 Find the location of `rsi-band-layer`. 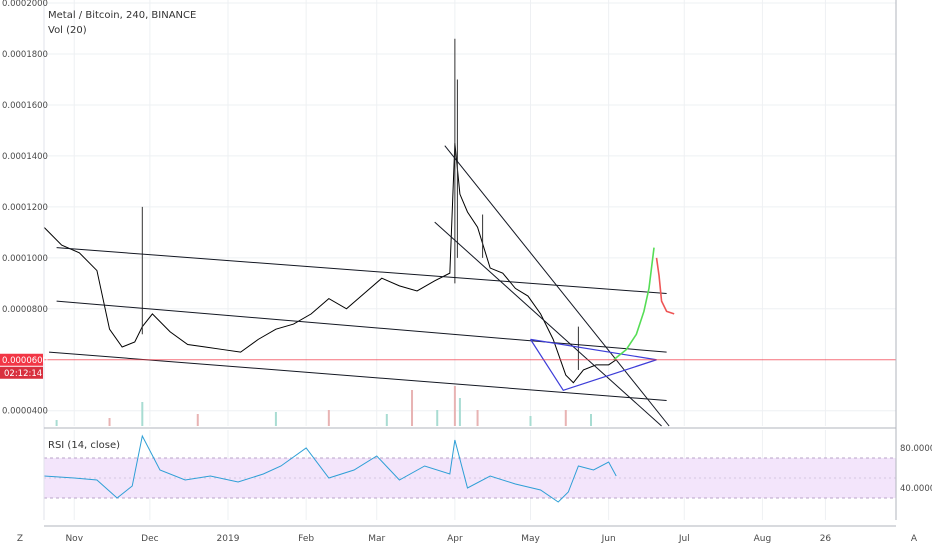

rsi-band-layer is located at coordinates (470, 478).